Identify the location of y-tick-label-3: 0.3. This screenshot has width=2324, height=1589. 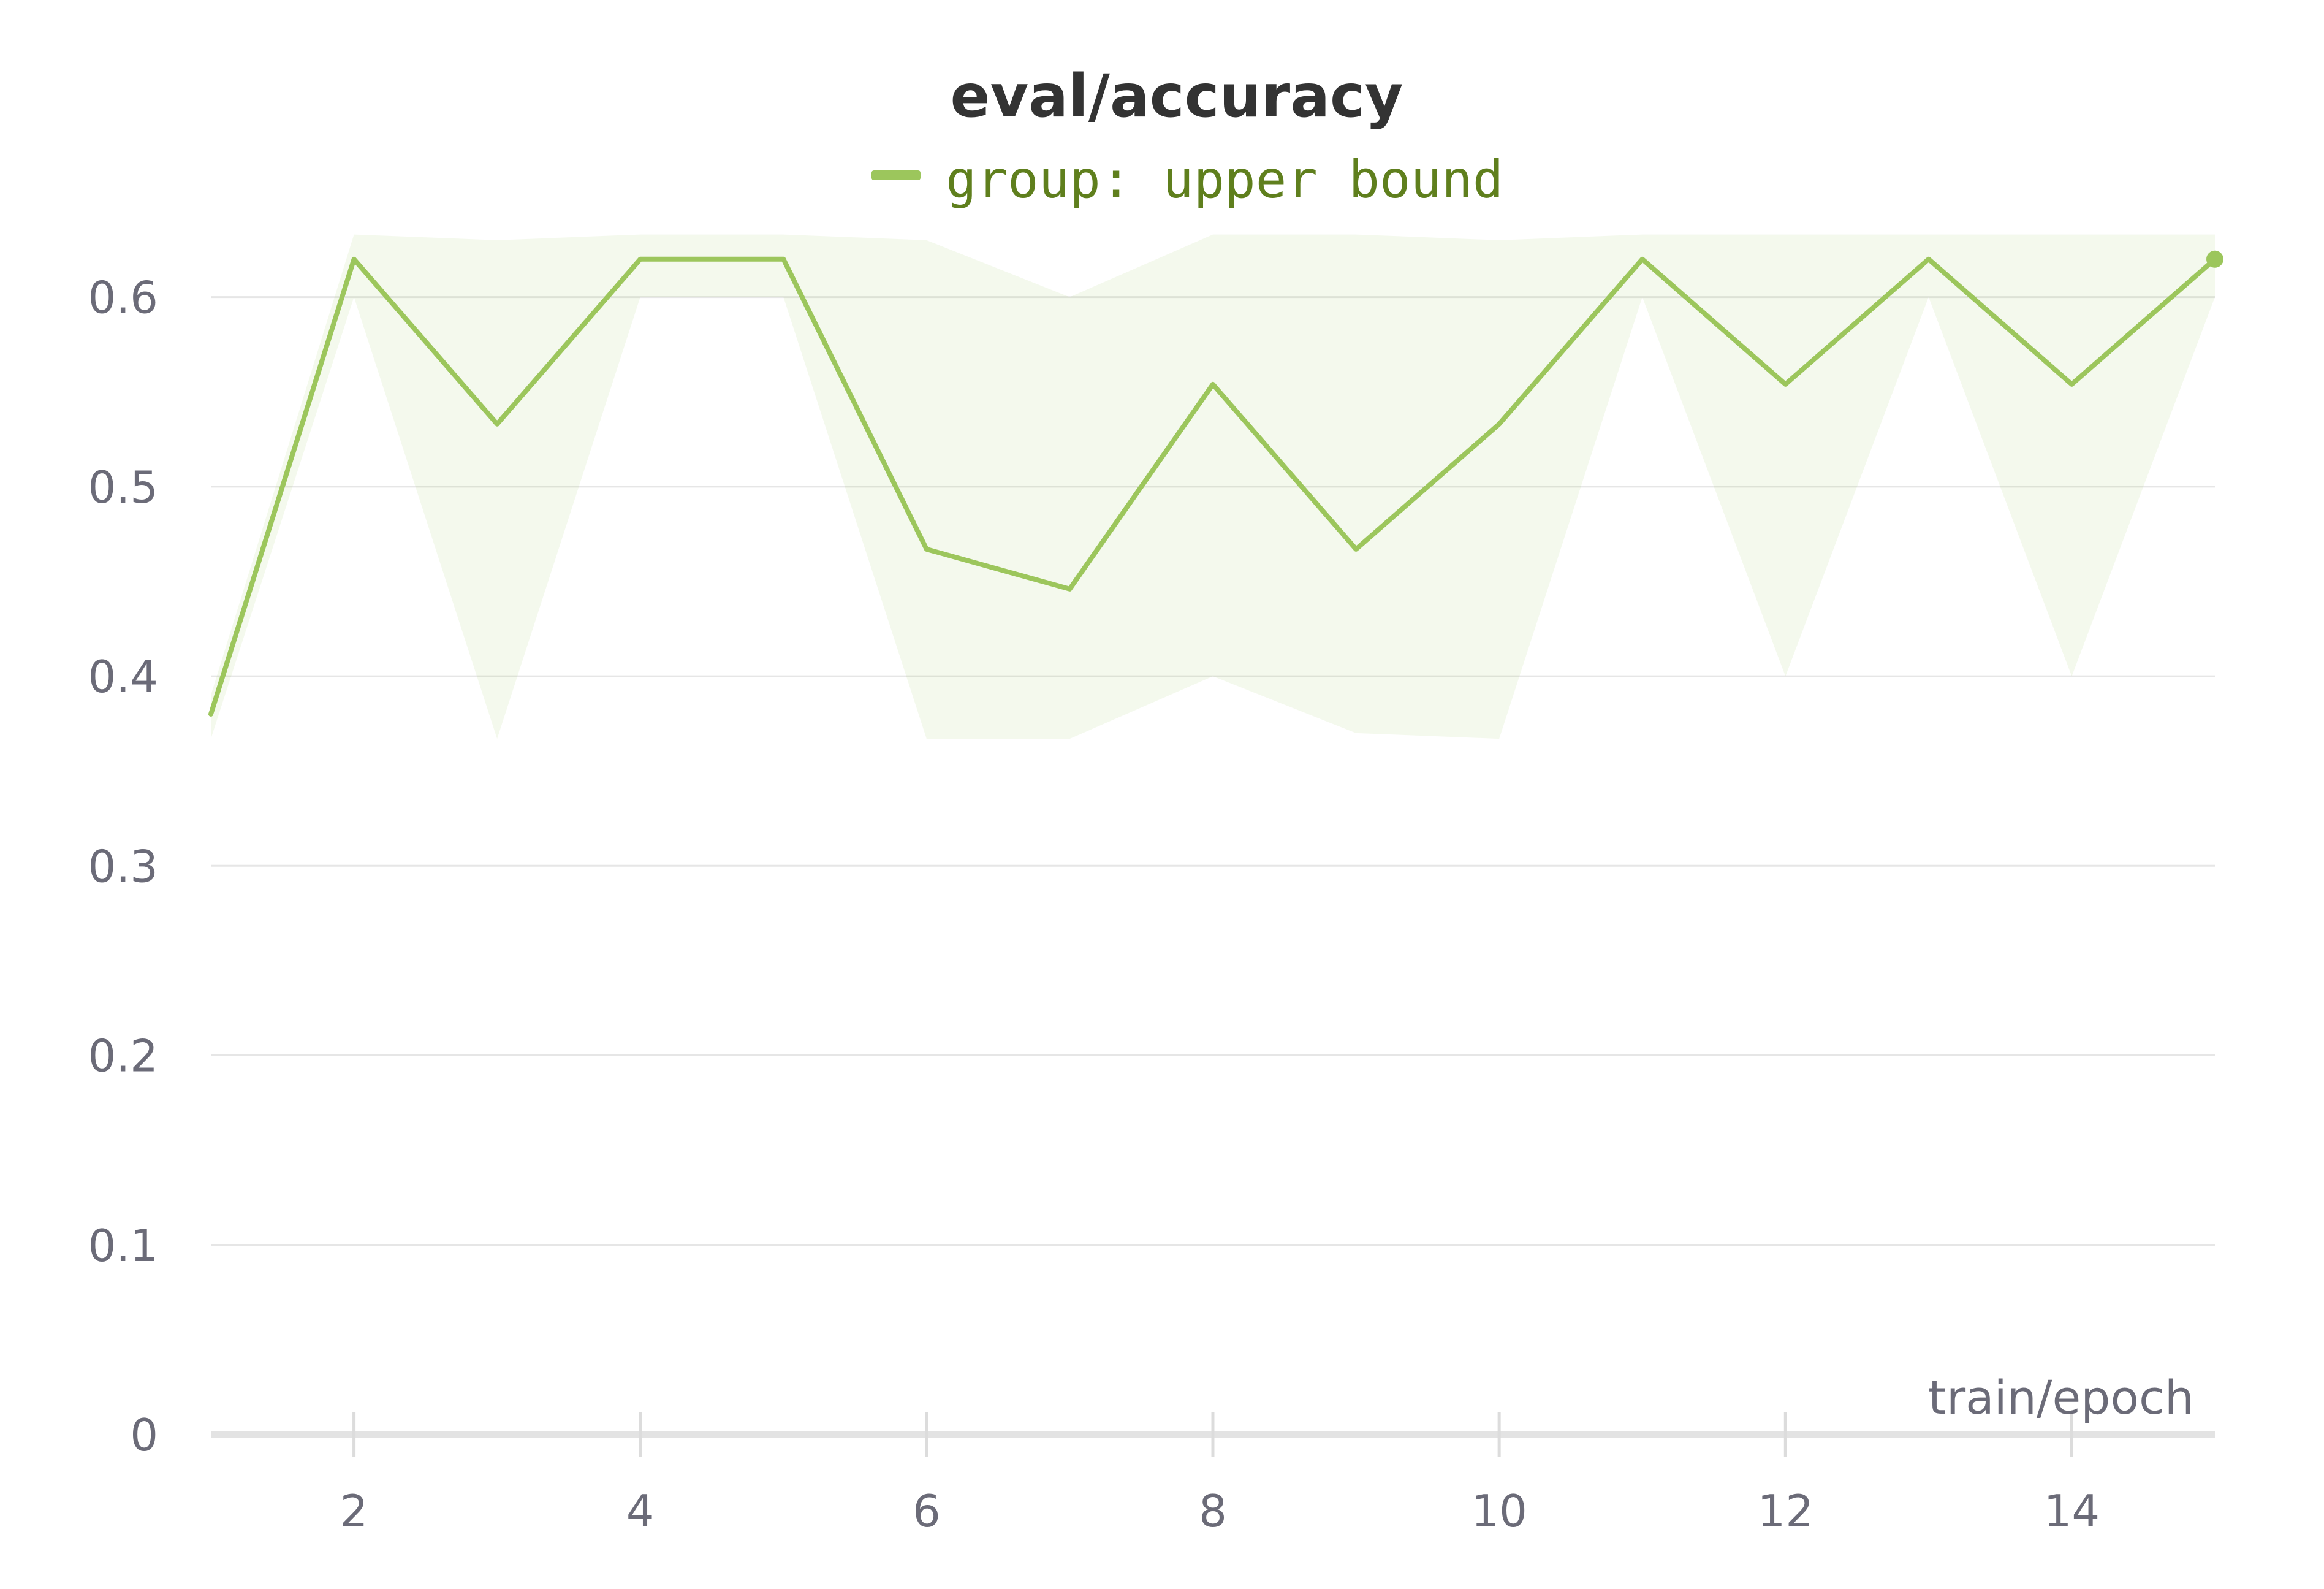
(123, 866).